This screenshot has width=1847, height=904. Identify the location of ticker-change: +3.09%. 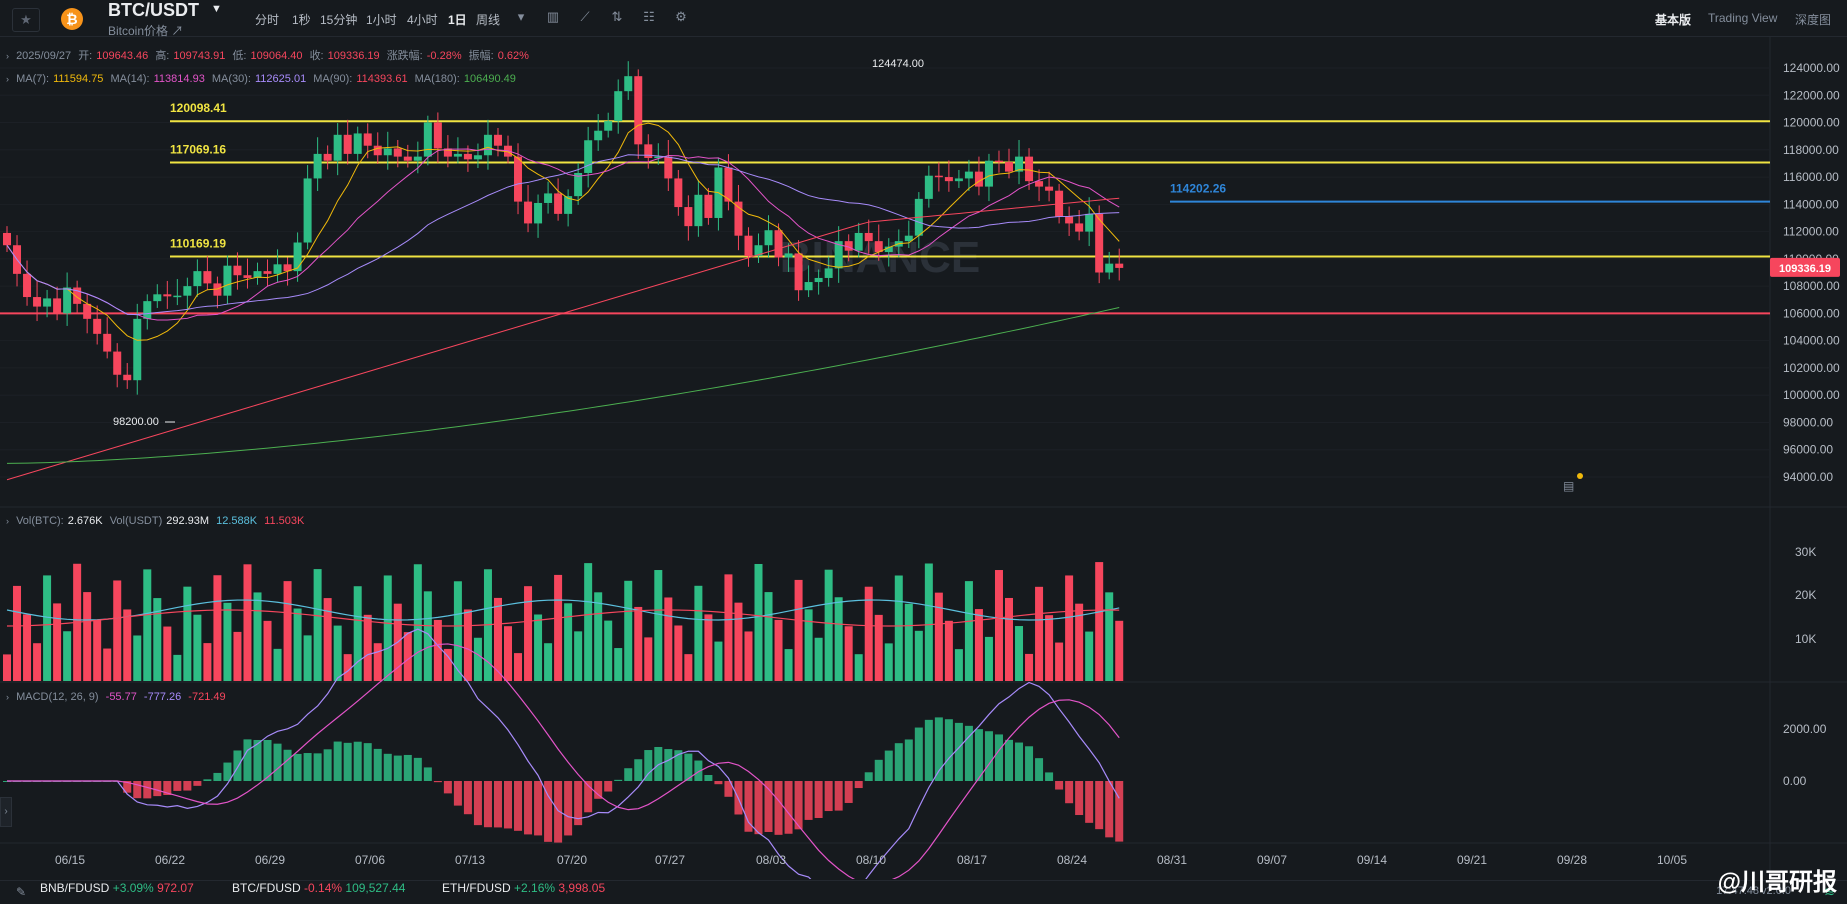
(133, 888).